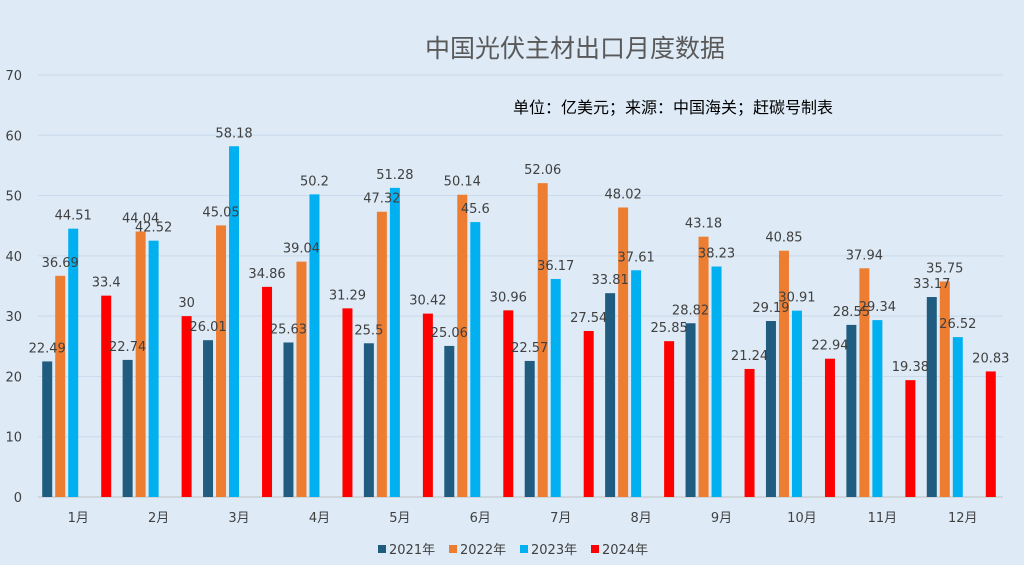 This screenshot has height=565, width=1024. What do you see at coordinates (963, 518) in the screenshot?
I see `x-tick-label: 12月` at bounding box center [963, 518].